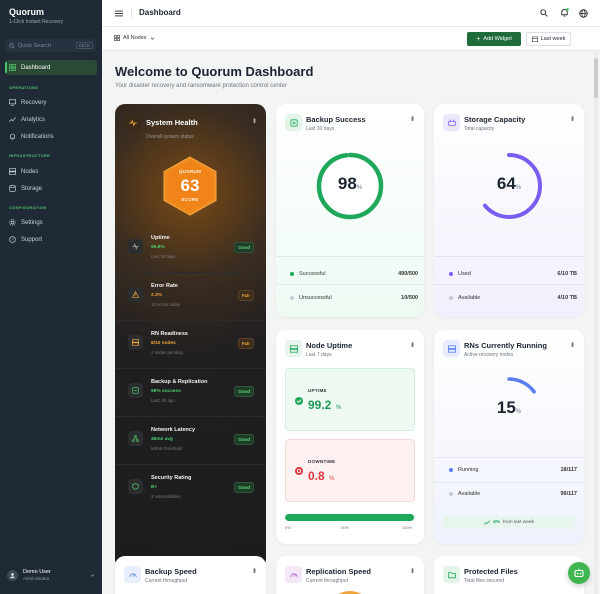  What do you see at coordinates (351, 39) in the screenshot?
I see `toolbar: All Nodes + Add Widget Last week` at bounding box center [351, 39].